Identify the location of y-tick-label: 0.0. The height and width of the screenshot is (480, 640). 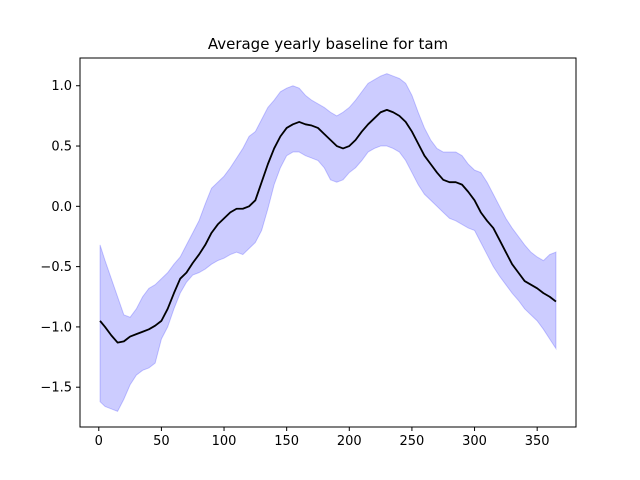
(61, 207).